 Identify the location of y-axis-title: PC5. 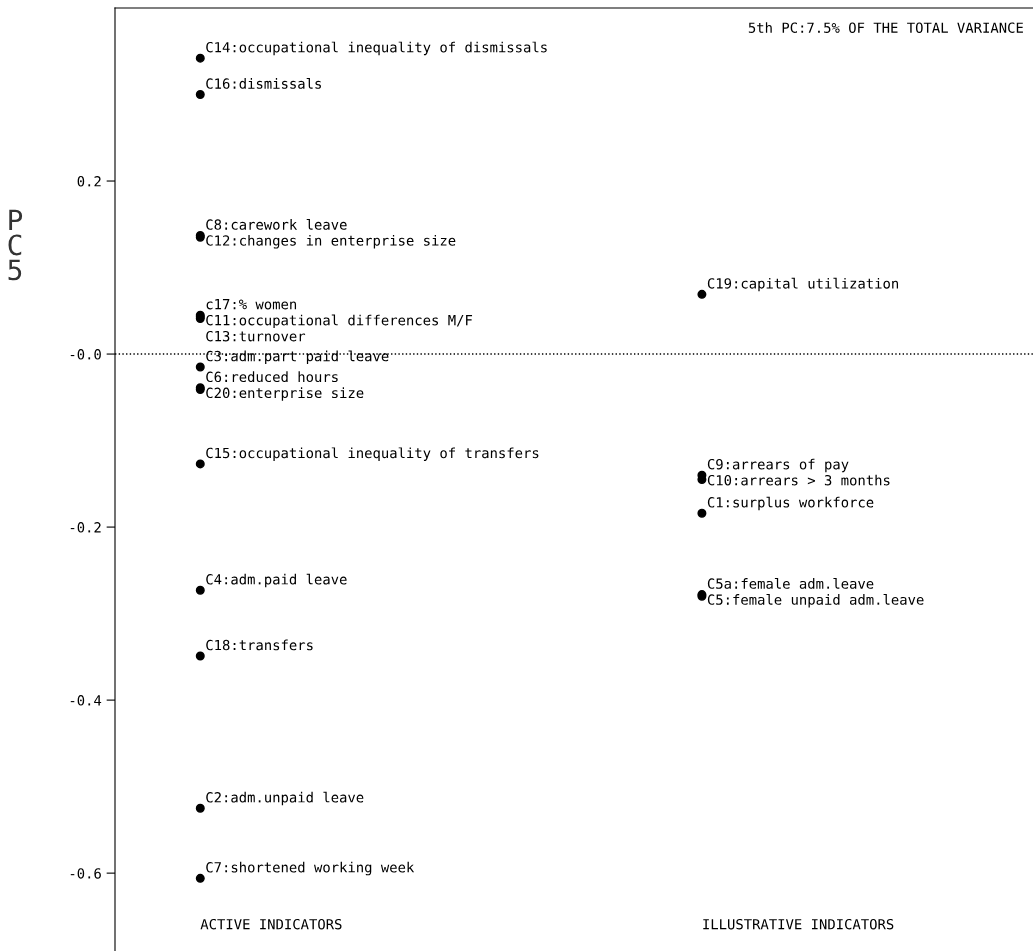
(15, 245).